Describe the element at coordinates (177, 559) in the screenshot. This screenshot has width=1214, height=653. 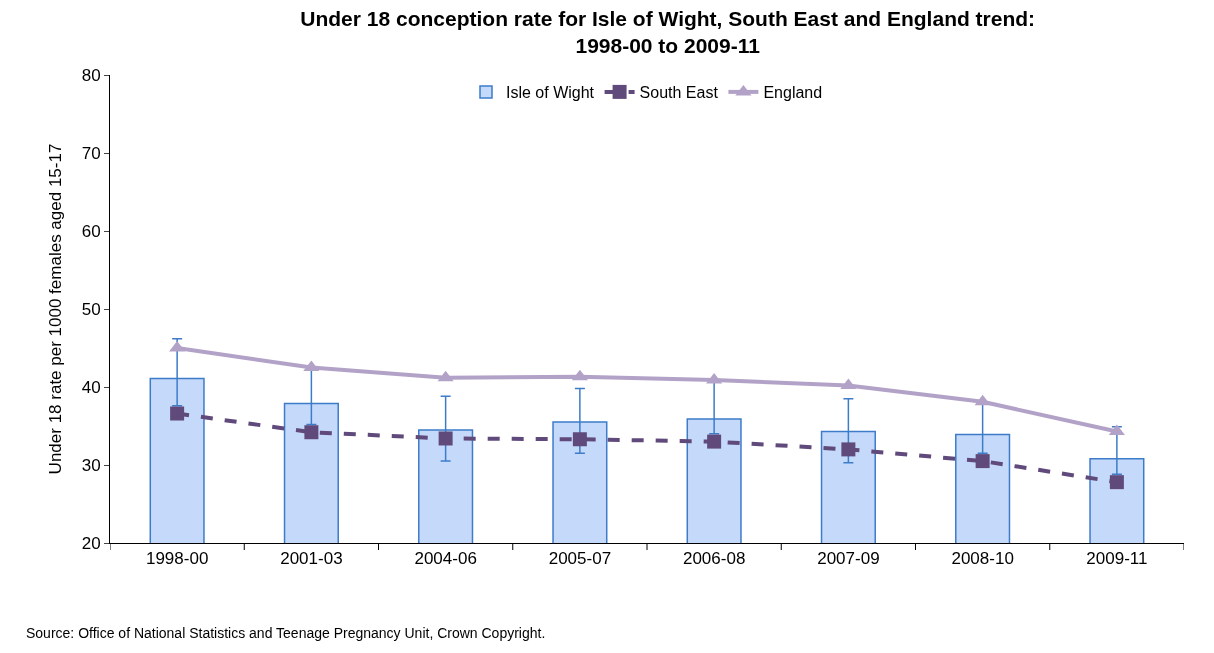
I see `x-tick-label: 1998-00` at that location.